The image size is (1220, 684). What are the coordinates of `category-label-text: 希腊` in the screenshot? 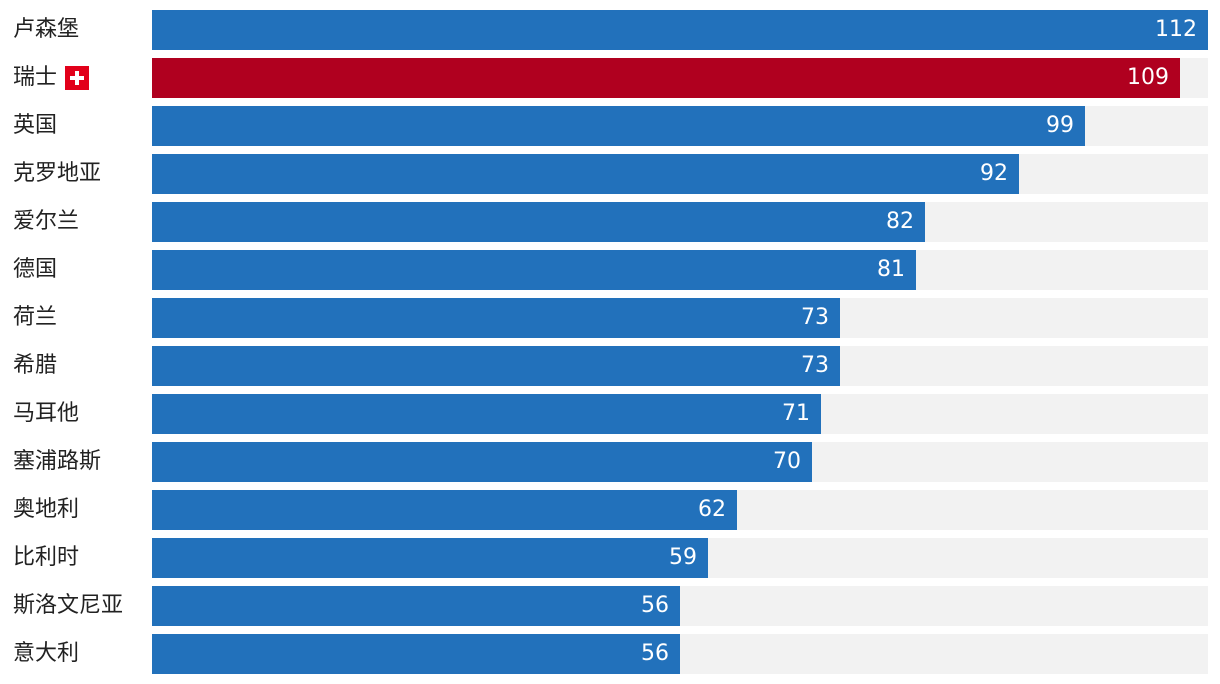 It's located at (35, 365).